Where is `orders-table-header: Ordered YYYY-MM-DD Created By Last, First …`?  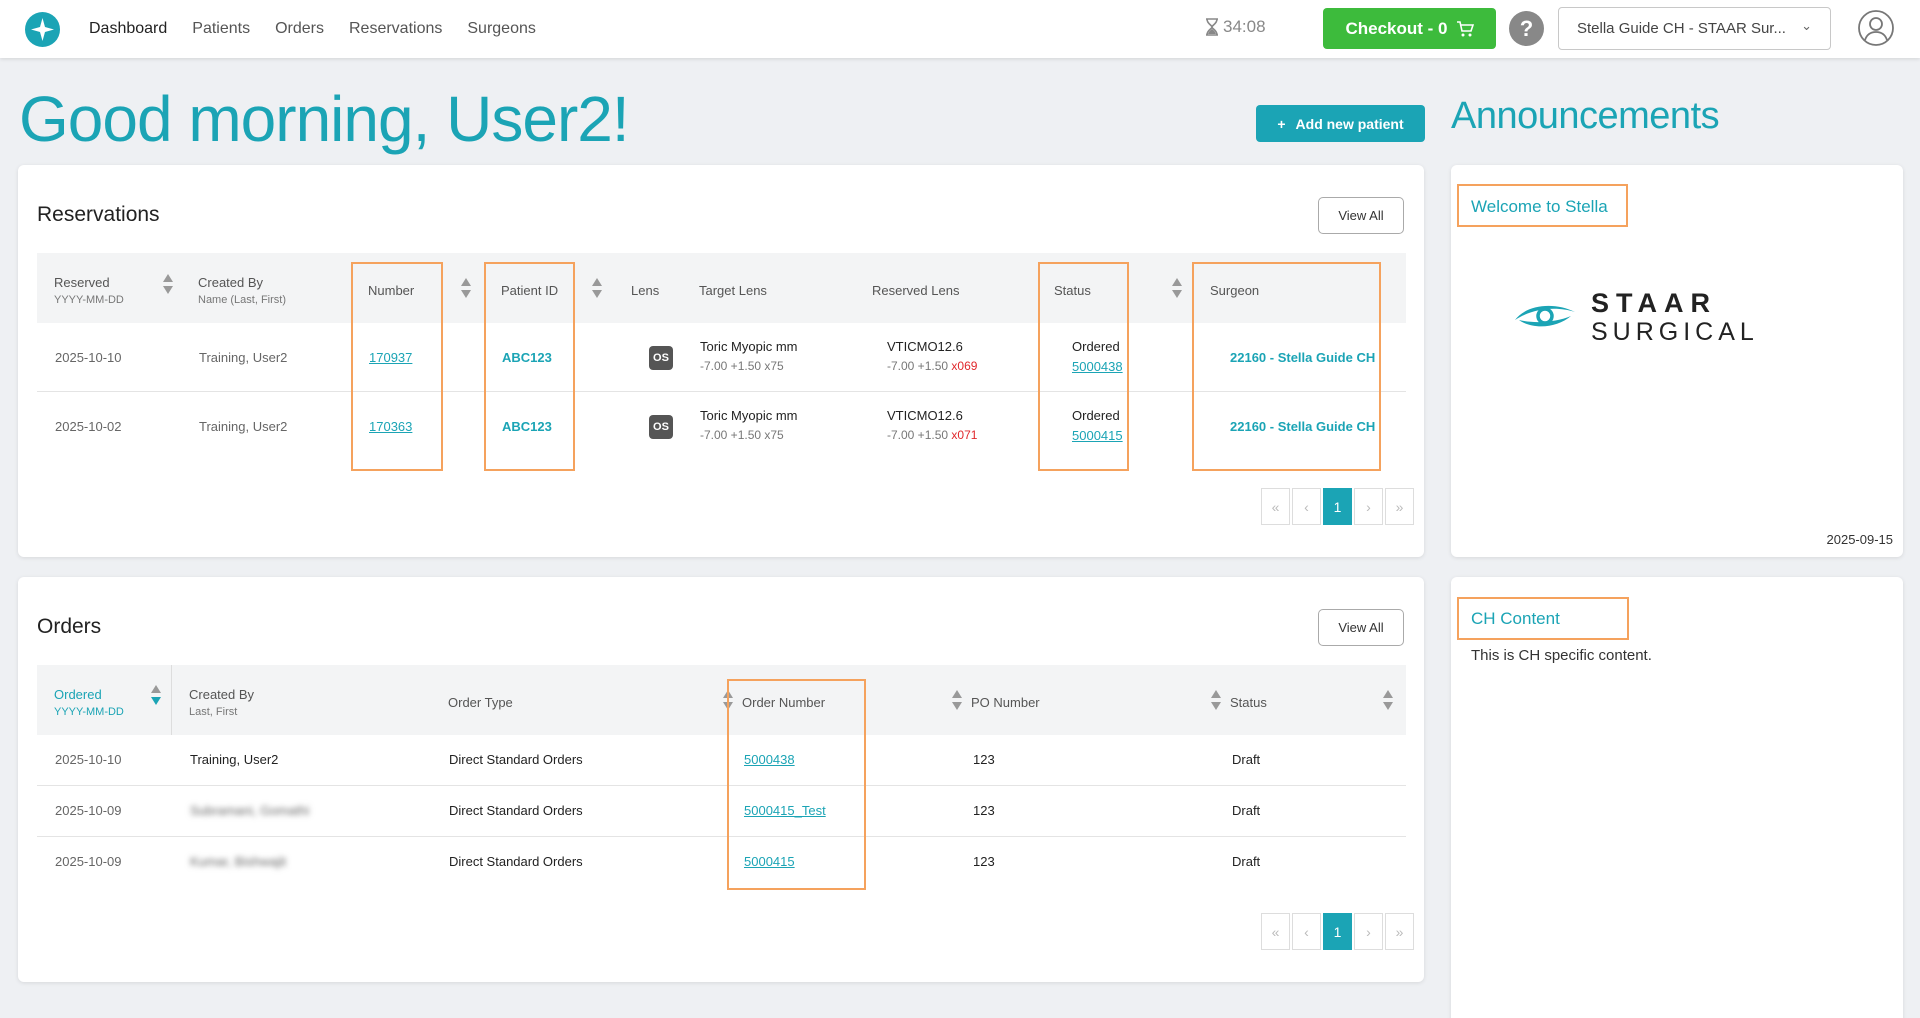
orders-table-header: Ordered YYYY-MM-DD Created By Last, First … is located at coordinates (721, 700).